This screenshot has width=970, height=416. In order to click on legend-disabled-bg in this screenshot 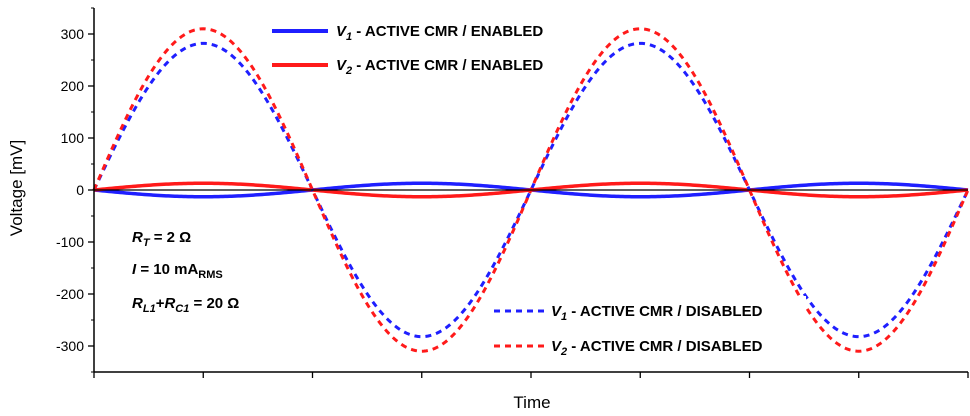, I will do `click(646, 330)`.